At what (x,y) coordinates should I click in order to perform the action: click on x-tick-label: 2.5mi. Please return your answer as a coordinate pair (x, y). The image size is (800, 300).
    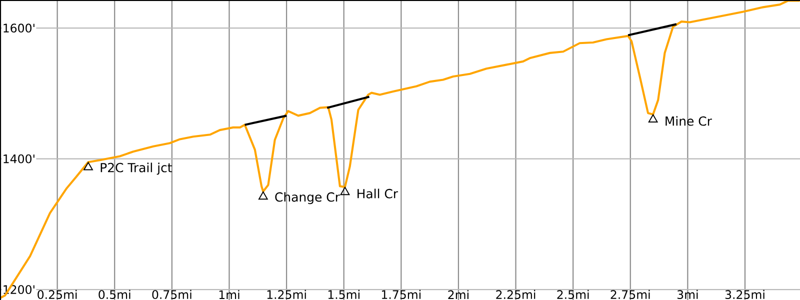
    Looking at the image, I should click on (573, 295).